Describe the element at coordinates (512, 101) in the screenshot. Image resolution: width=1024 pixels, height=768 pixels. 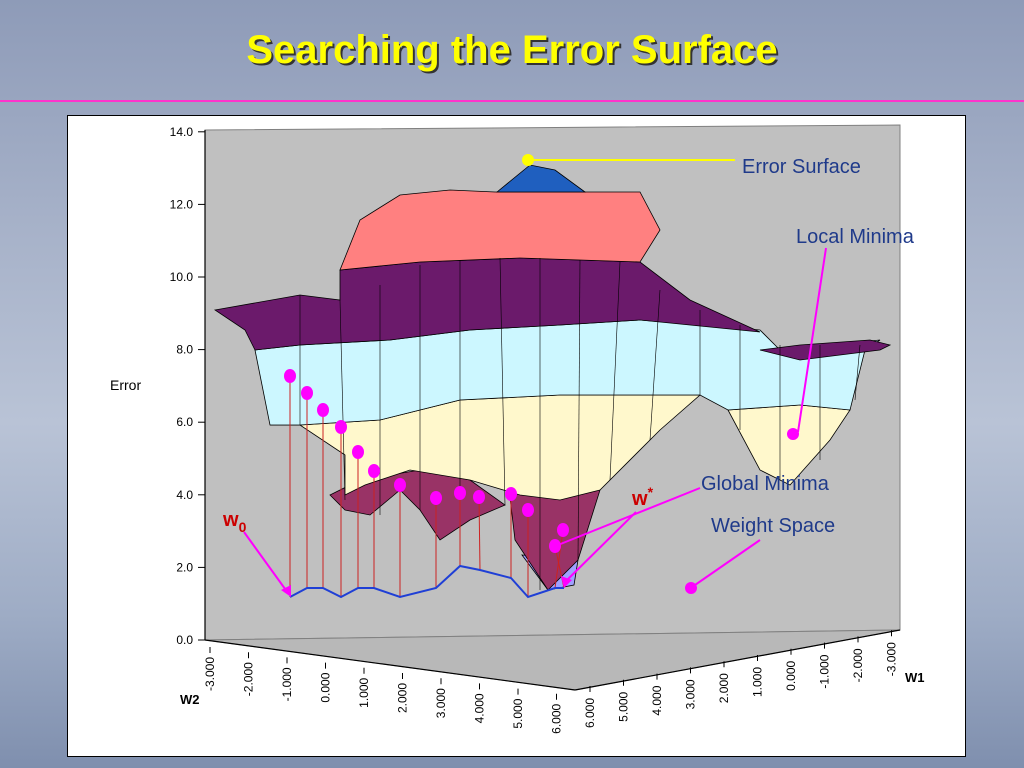
I see `title-rule` at that location.